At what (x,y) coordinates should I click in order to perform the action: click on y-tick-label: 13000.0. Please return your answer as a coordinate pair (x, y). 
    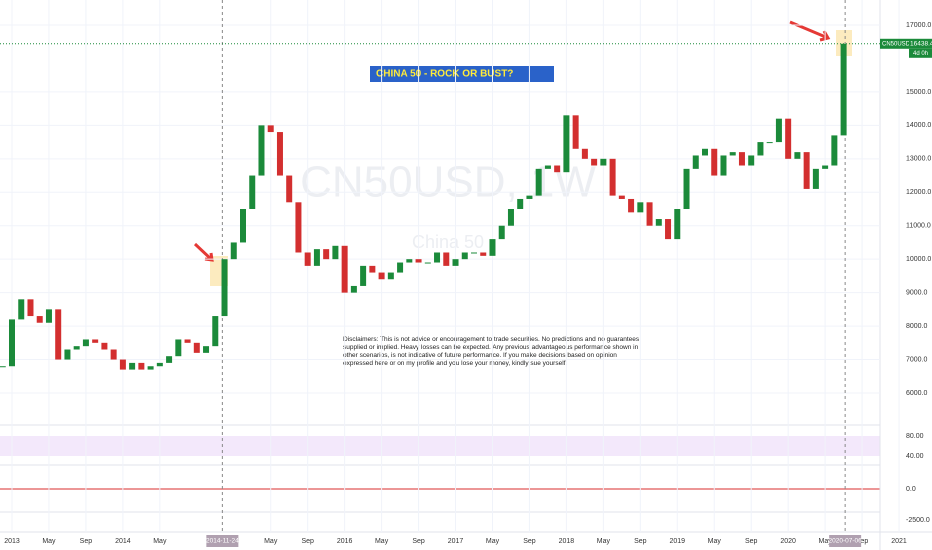
    Looking at the image, I should click on (918, 159).